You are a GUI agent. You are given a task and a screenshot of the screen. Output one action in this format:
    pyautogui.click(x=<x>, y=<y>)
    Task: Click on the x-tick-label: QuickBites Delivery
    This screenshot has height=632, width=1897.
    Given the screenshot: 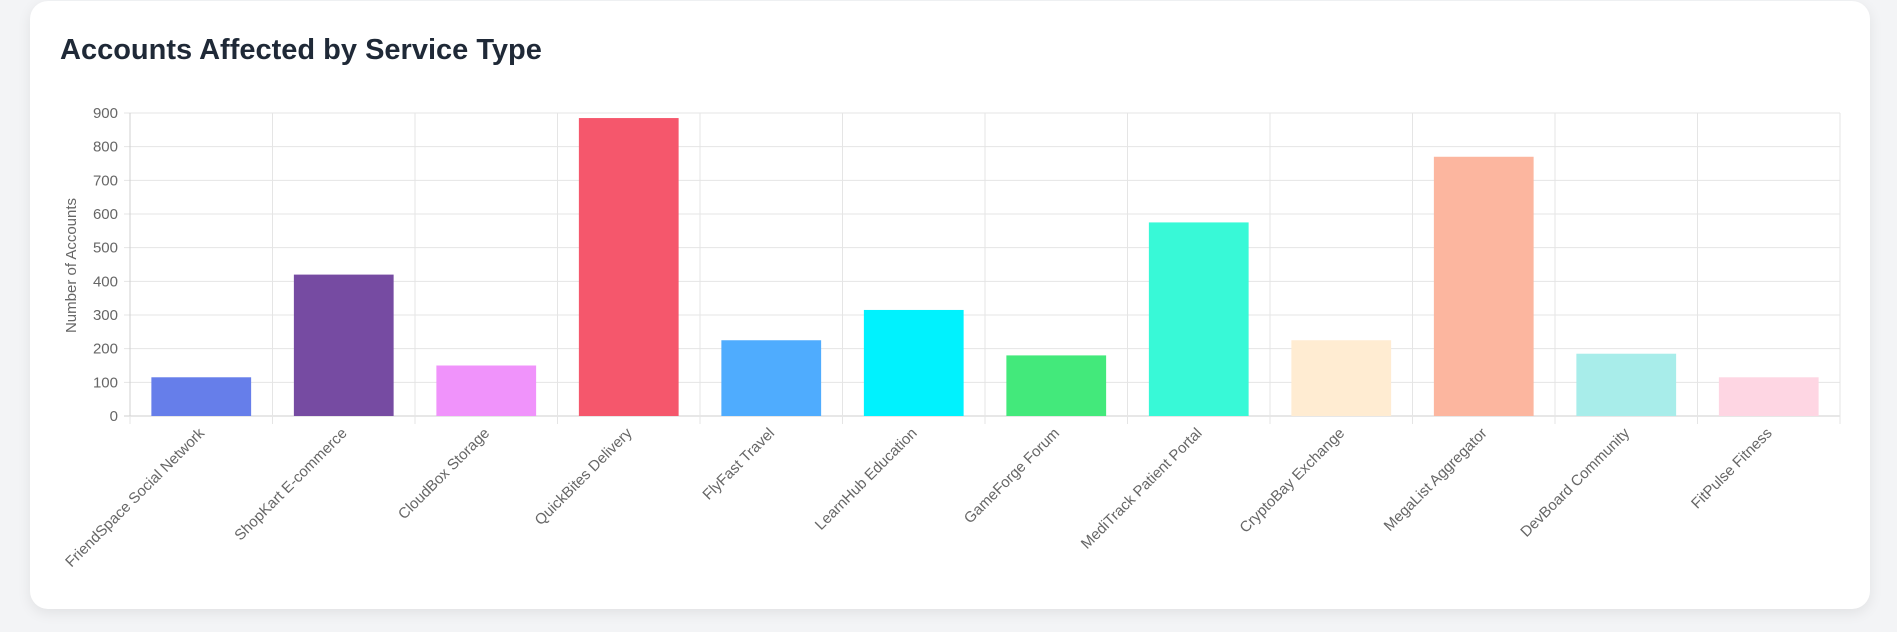 What is the action you would take?
    pyautogui.click(x=584, y=476)
    